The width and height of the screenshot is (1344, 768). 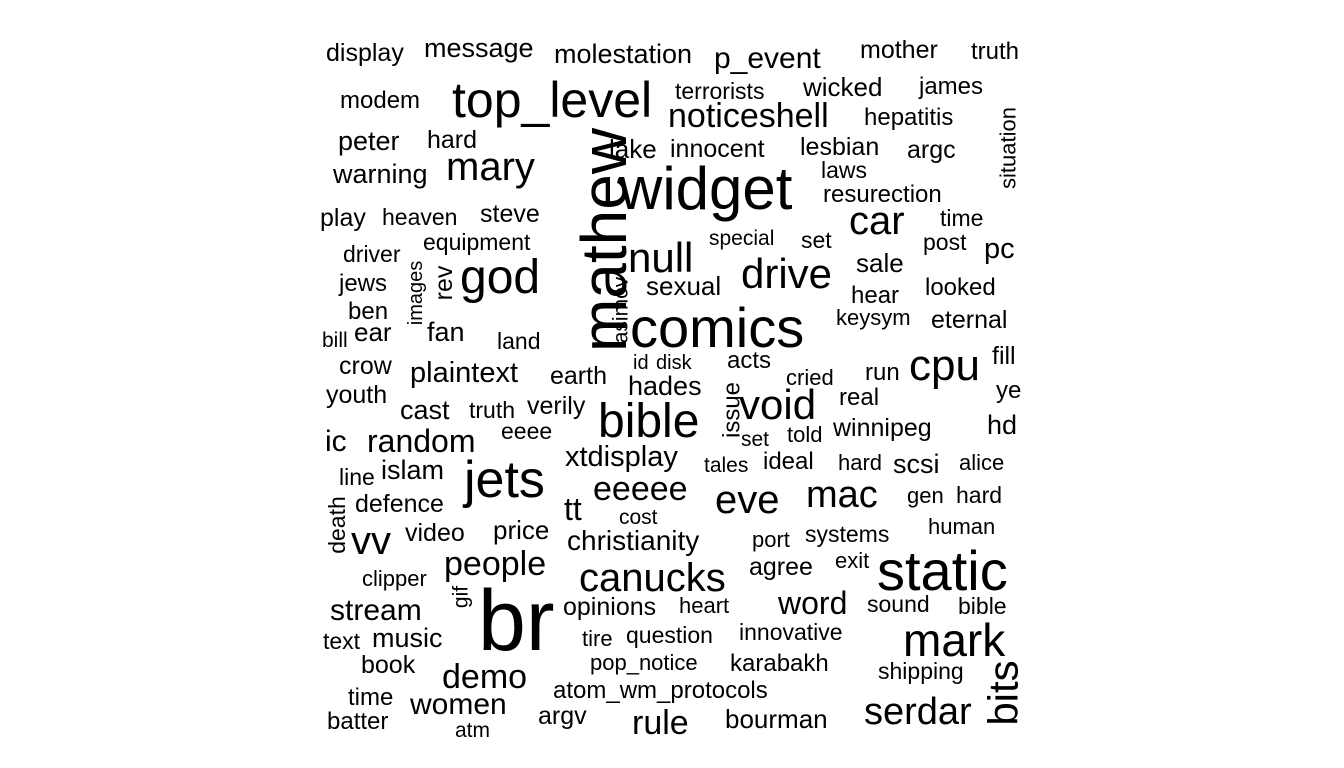 I want to click on word-message: message, so click(x=479, y=48).